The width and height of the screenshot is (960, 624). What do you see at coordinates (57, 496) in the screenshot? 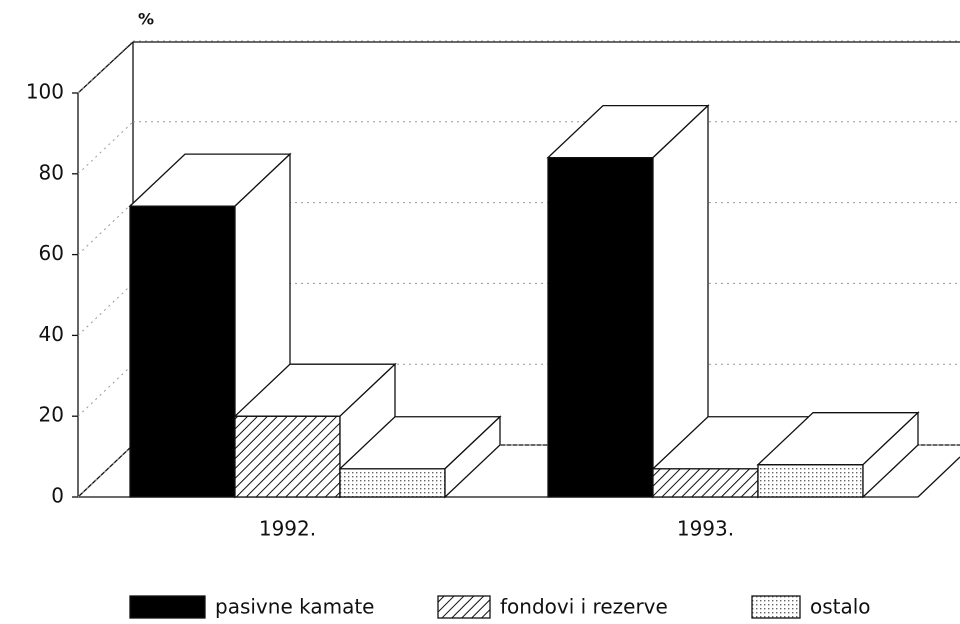
I see `y-tick-label: 0` at bounding box center [57, 496].